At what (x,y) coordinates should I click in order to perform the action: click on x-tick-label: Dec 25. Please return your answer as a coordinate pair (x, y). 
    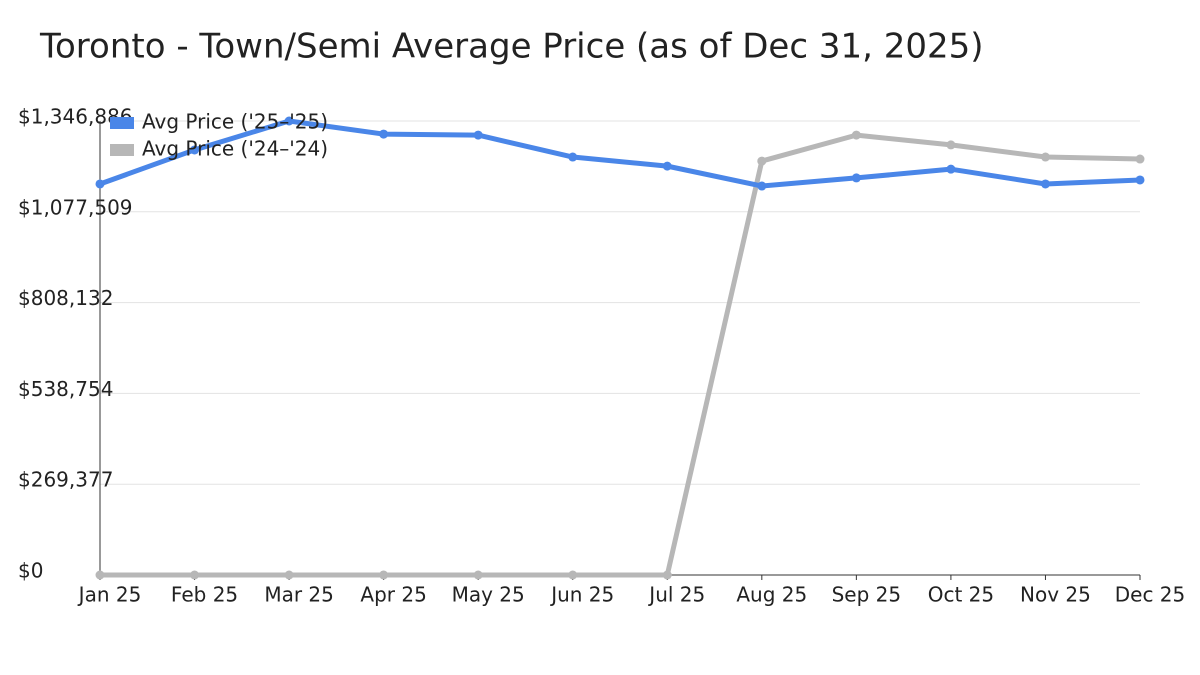
    Looking at the image, I should click on (1150, 595).